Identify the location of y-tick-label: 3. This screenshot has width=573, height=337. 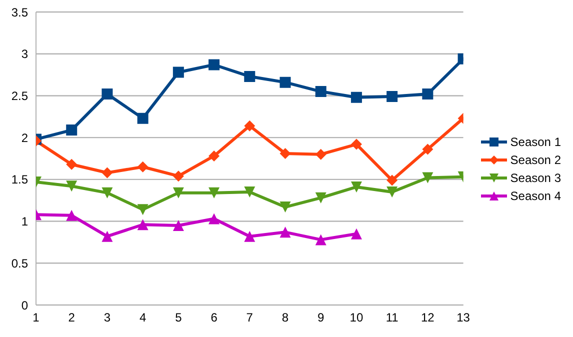
(24, 54).